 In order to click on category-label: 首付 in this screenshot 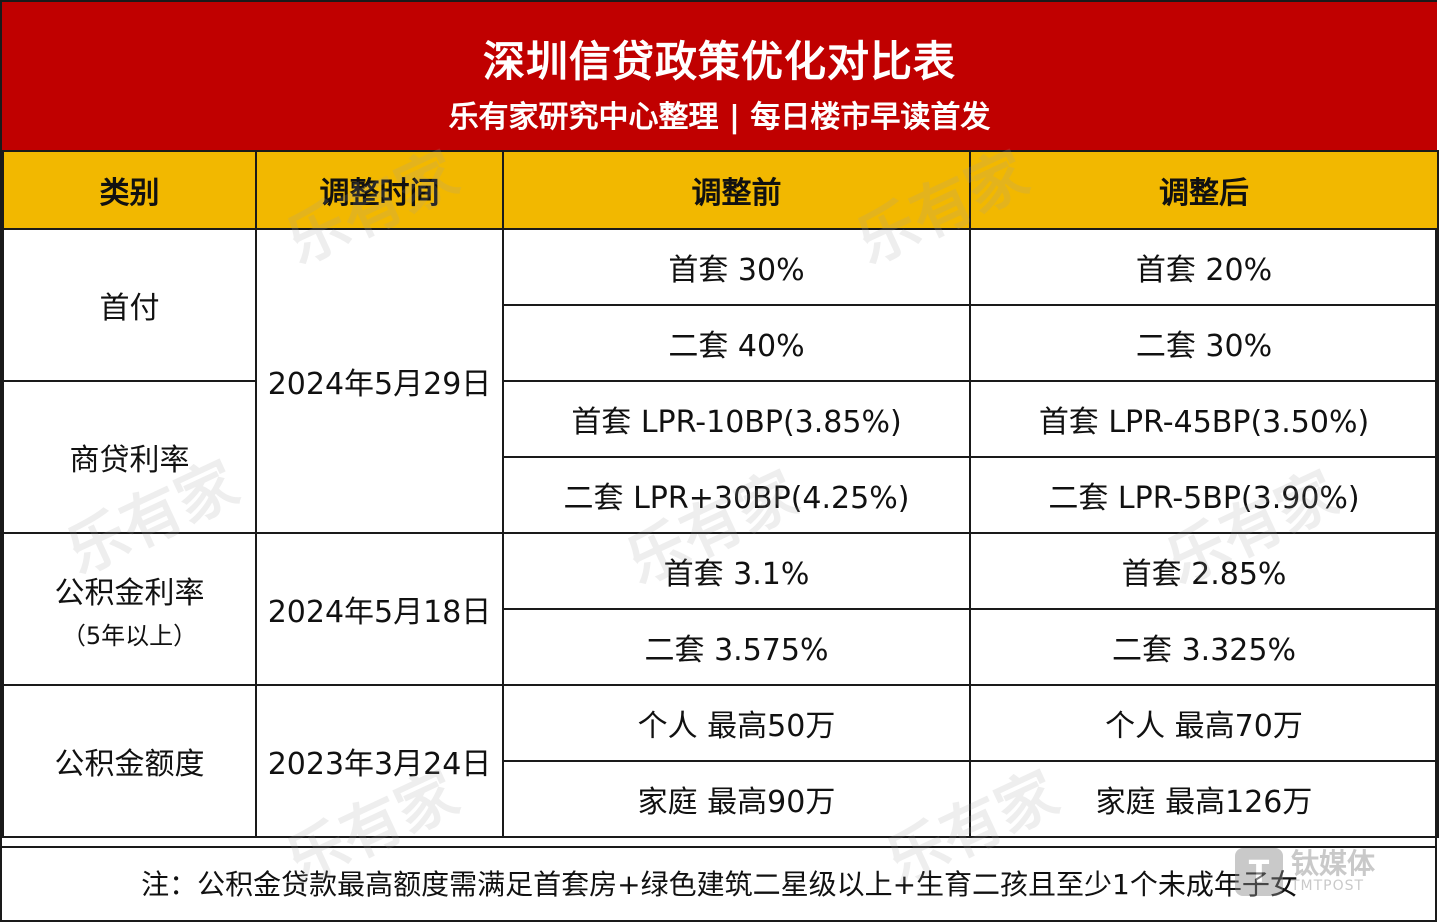, I will do `click(129, 308)`.